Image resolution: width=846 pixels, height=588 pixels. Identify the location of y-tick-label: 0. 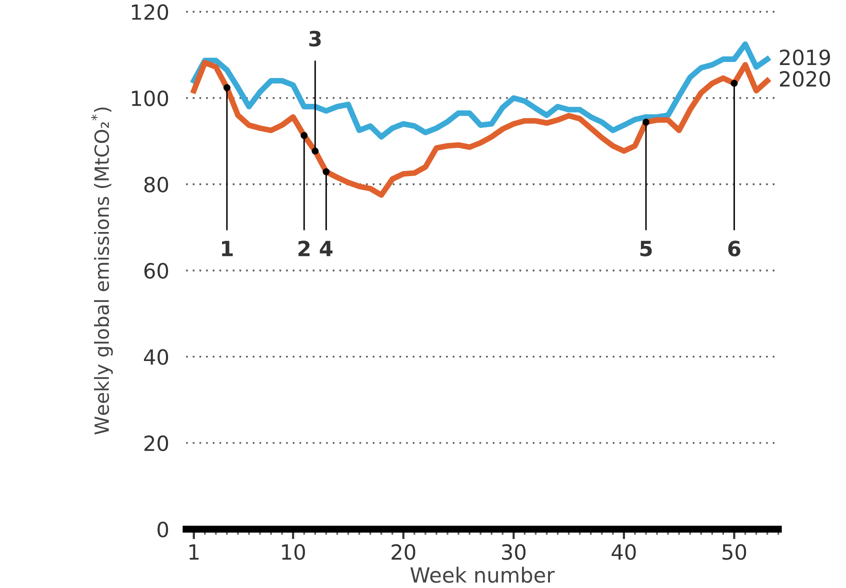
(163, 530).